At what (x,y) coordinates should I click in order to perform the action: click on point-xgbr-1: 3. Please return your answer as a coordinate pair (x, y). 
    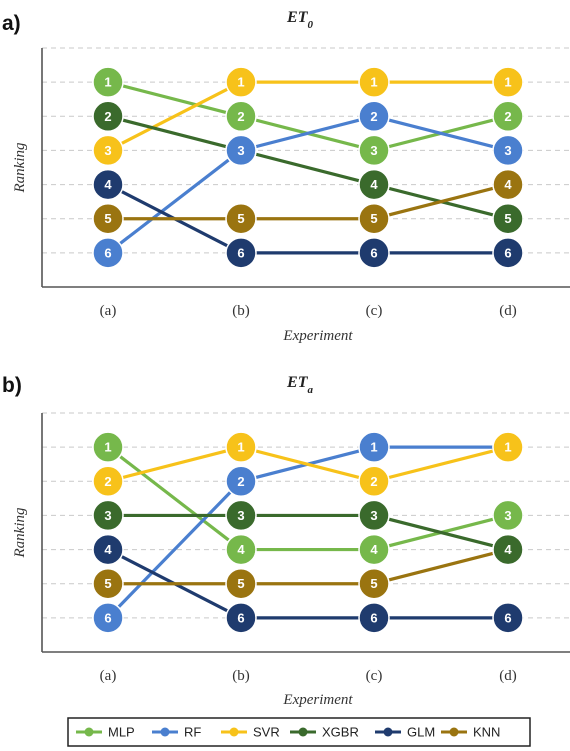
    Looking at the image, I should click on (108, 515).